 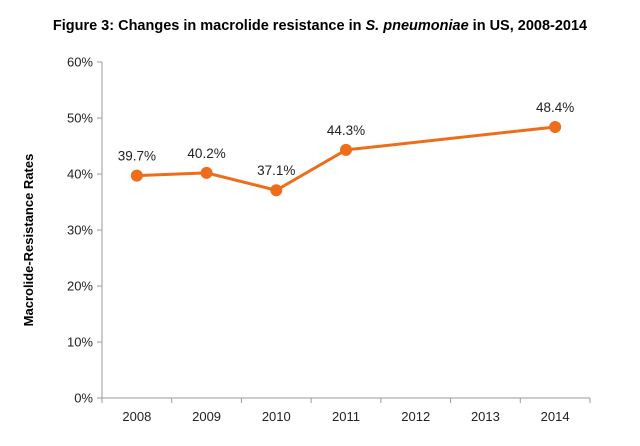 What do you see at coordinates (346, 158) in the screenshot?
I see `series` at bounding box center [346, 158].